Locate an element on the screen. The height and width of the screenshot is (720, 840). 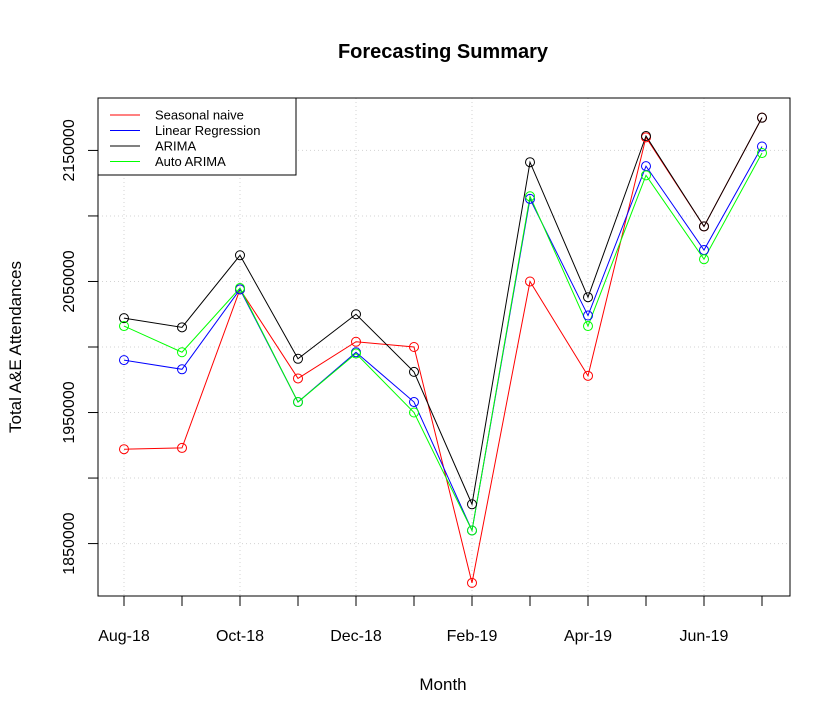
y-axis-label: Total A&E Attendances is located at coordinates (15, 347).